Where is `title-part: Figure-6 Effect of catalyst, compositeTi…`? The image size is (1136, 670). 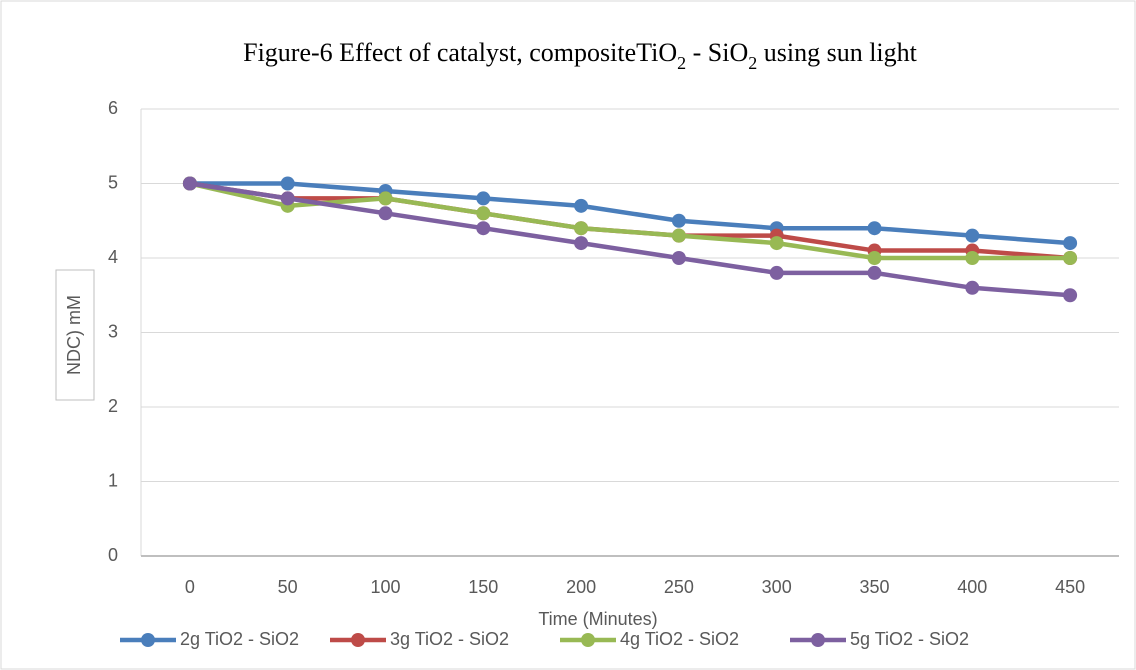
title-part: Figure-6 Effect of catalyst, compositeTi… is located at coordinates (460, 52).